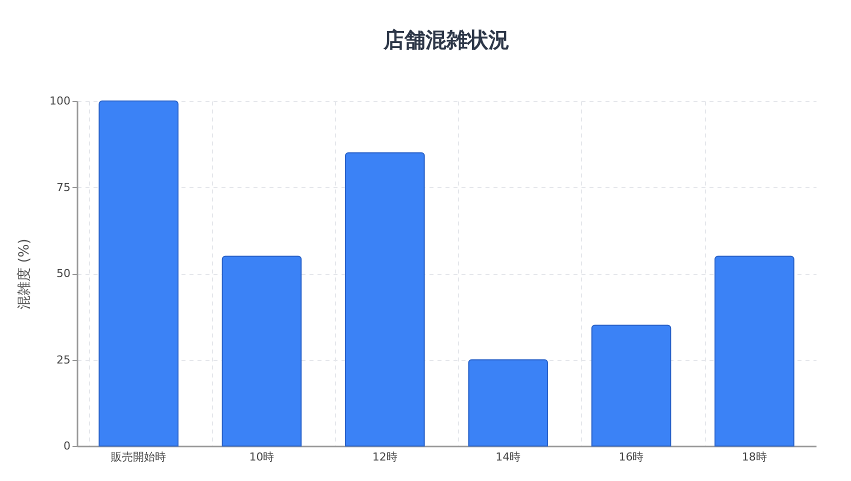  I want to click on y-tick-label: 100, so click(60, 101).